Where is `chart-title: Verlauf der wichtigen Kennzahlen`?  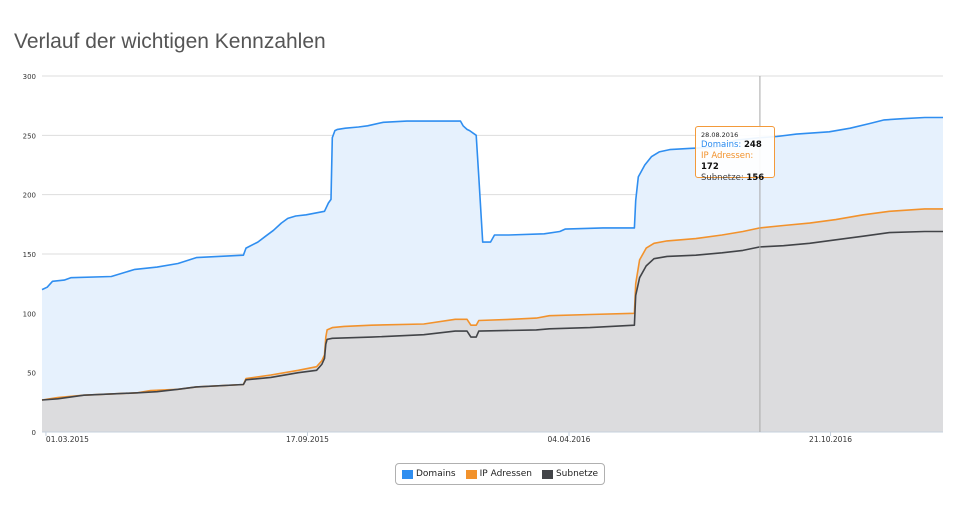
chart-title: Verlauf der wichtigen Kennzahlen is located at coordinates (170, 41).